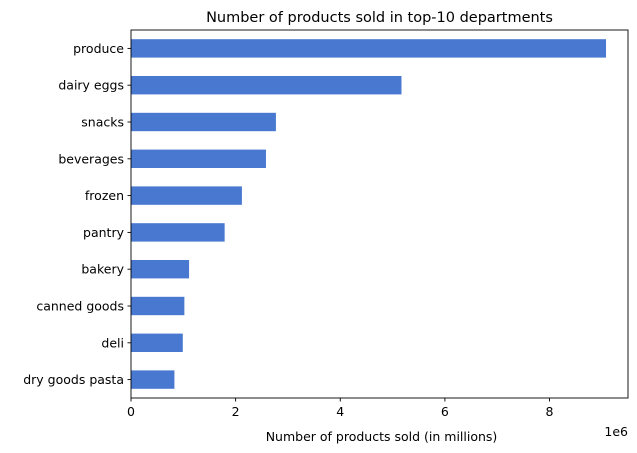 This screenshot has width=637, height=453. Describe the element at coordinates (104, 232) in the screenshot. I see `y-tick-label: pantry` at that location.